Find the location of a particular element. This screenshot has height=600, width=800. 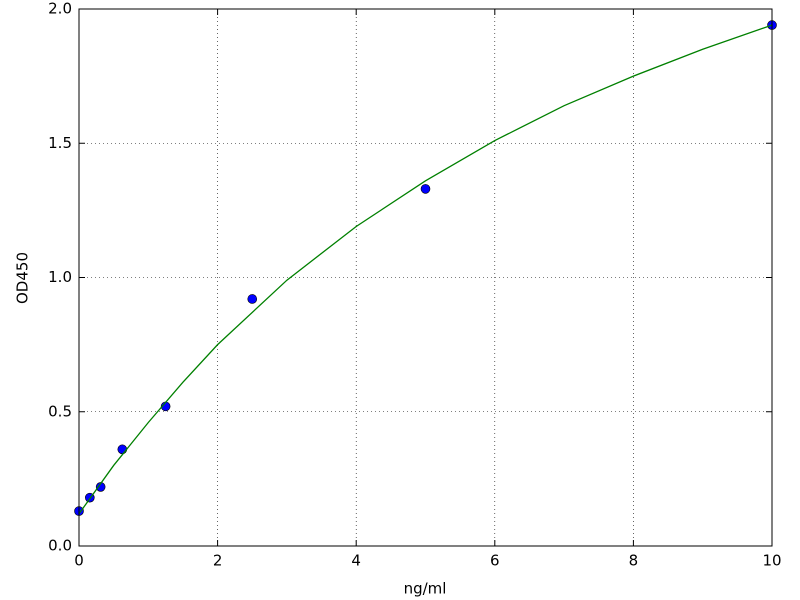

x-tick-label: 4 is located at coordinates (356, 561).